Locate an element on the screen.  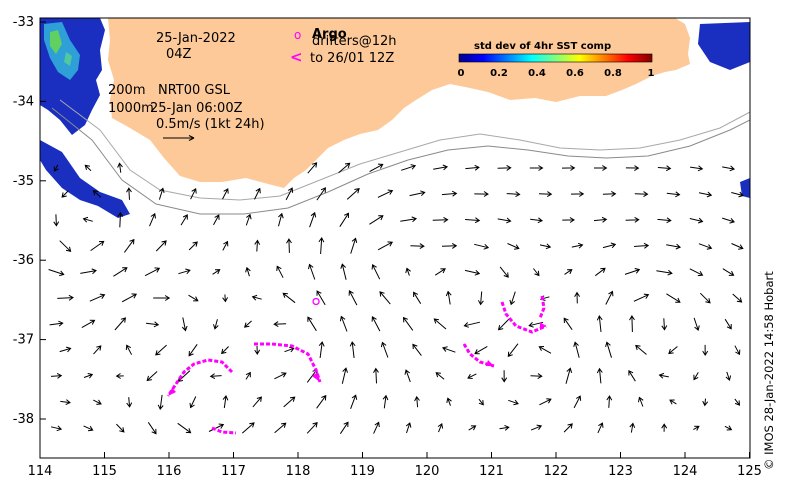
credit-text: © IMOS 28-Jan-2022 14:58 Hobart is located at coordinates (769, 370).